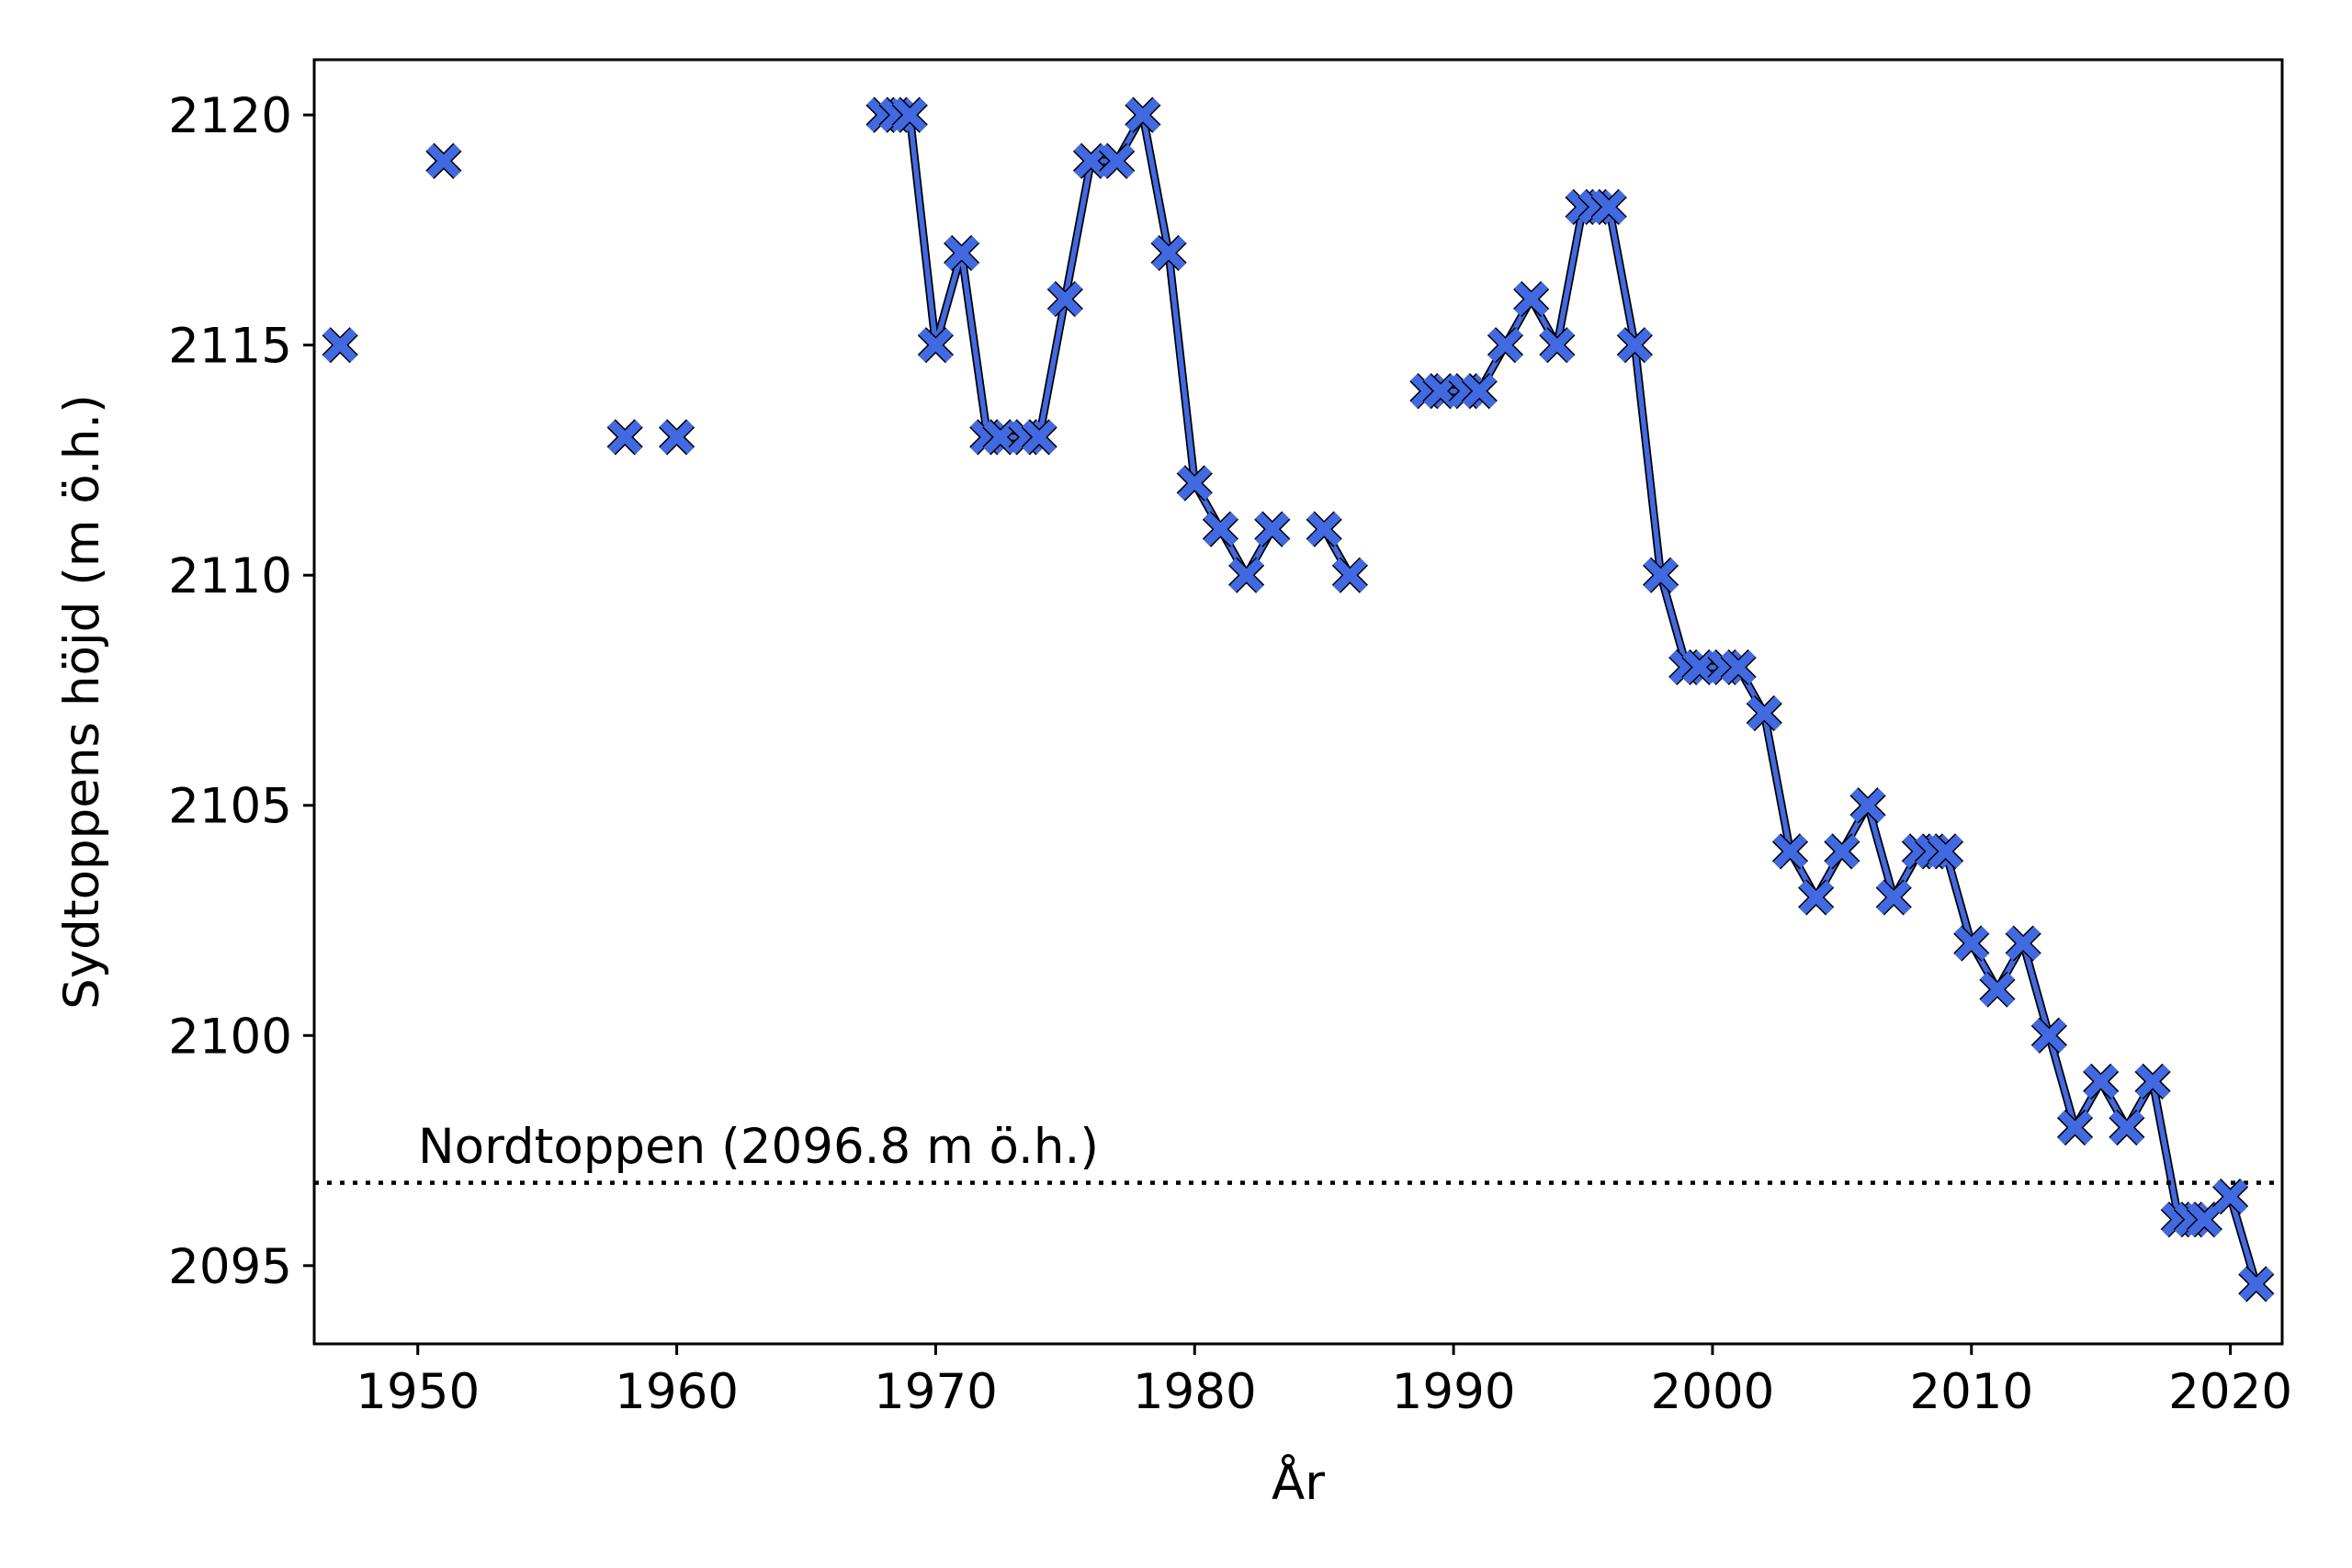 This screenshot has height=1568, width=2352. What do you see at coordinates (418, 1392) in the screenshot?
I see `x-tick-label: 1950` at bounding box center [418, 1392].